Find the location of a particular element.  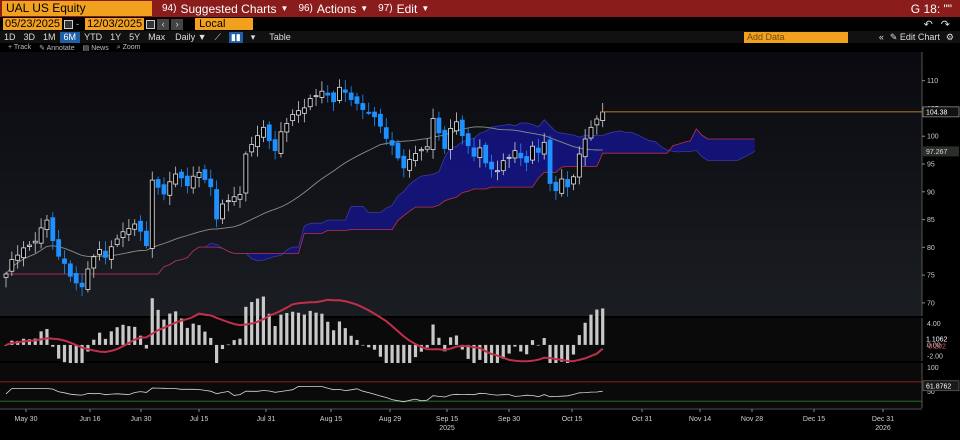

frequency-select: Daily ▼ is located at coordinates (191, 37).